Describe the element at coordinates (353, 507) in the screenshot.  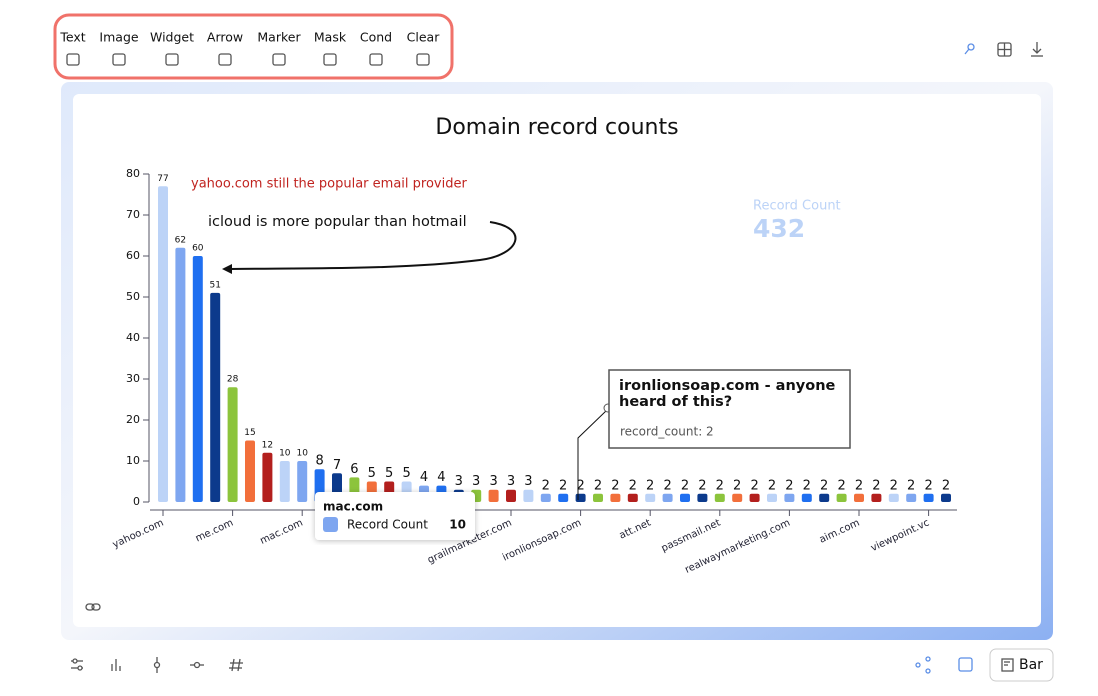
I see `tooltip-title: mac.com` at that location.